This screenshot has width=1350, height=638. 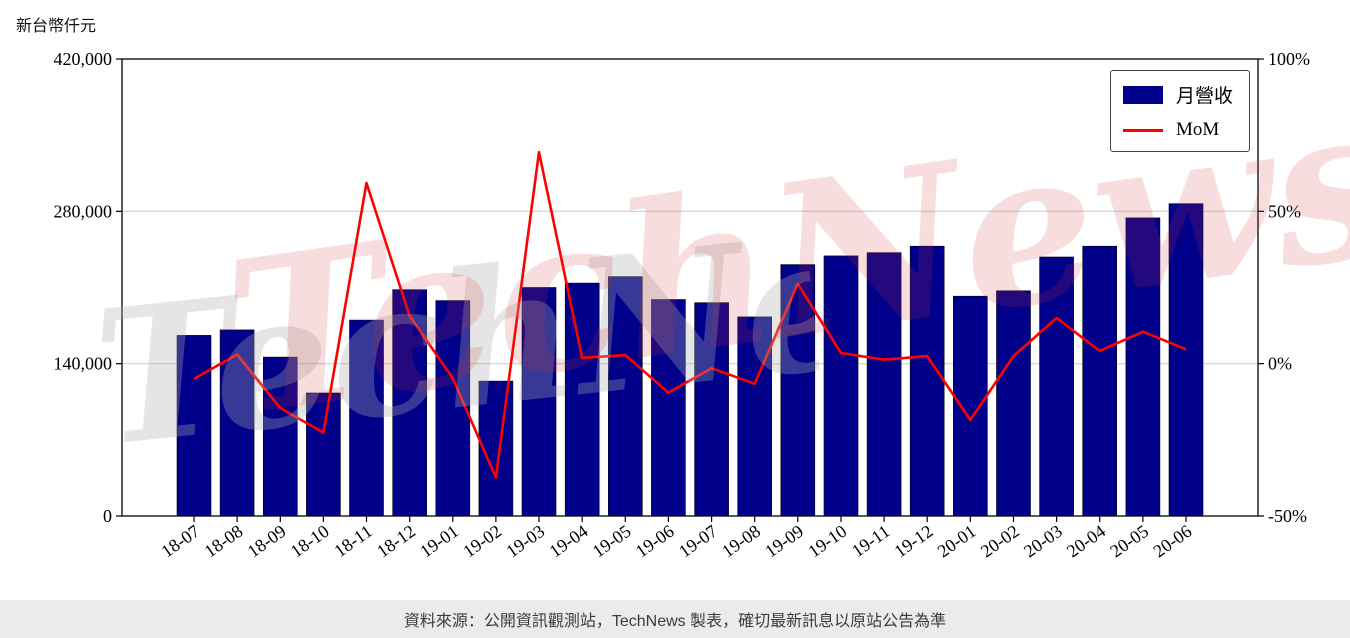 What do you see at coordinates (1172, 541) in the screenshot?
I see `x-tick-label: 20-06` at bounding box center [1172, 541].